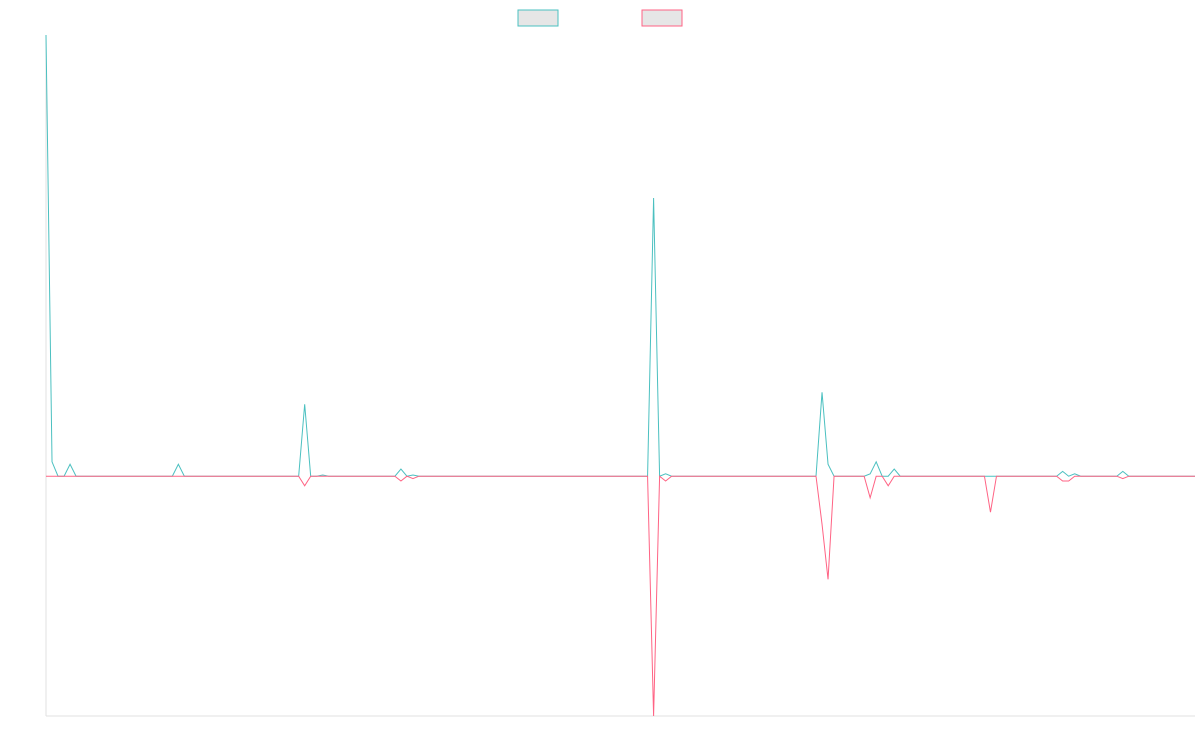  What do you see at coordinates (600, 18) in the screenshot?
I see `legend` at bounding box center [600, 18].